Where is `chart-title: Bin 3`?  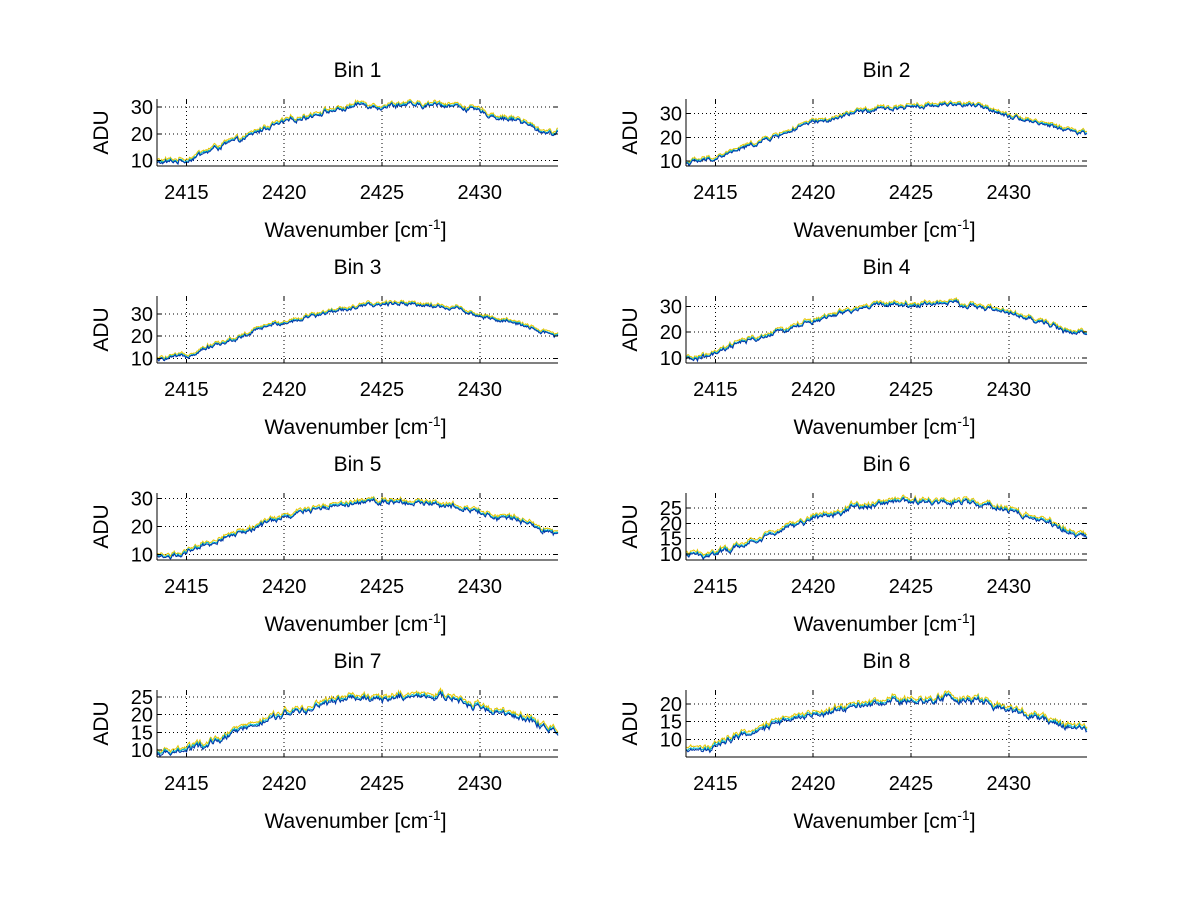 chart-title: Bin 3 is located at coordinates (358, 267).